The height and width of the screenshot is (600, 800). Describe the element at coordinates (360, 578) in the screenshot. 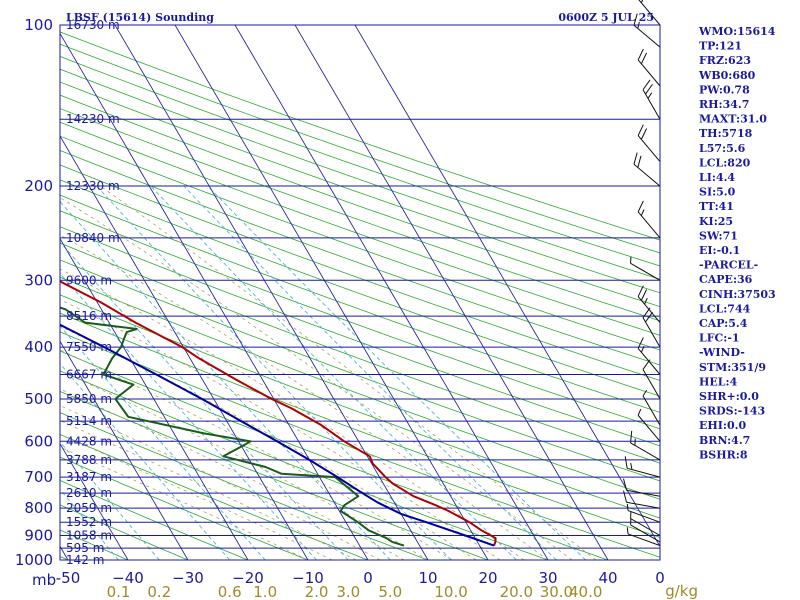

I see `temperature-tick-labels: -50 −40 −30 −20 −10 0 10 20 30 40 0` at that location.